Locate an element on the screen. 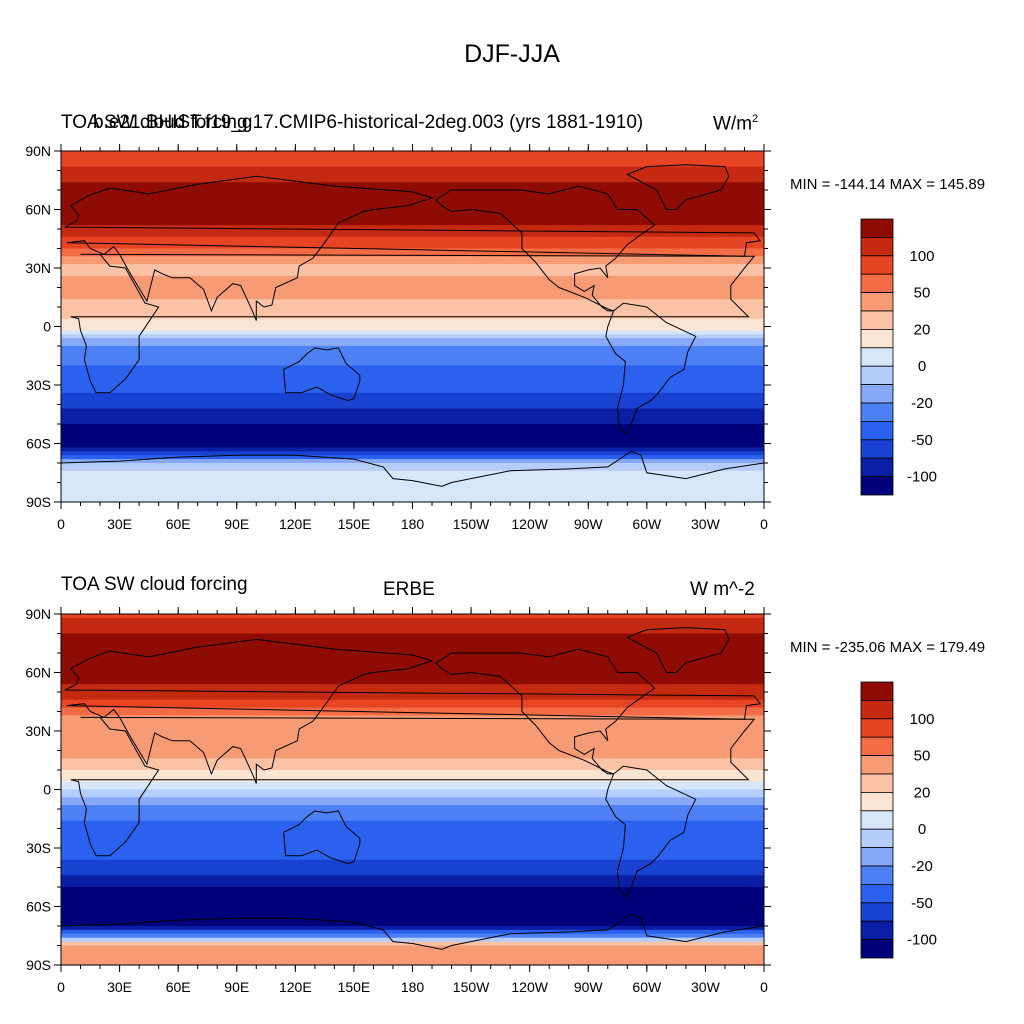 Image resolution: width=1024 pixels, height=1024 pixels. panel1-x-tick-label: 180 is located at coordinates (413, 524).